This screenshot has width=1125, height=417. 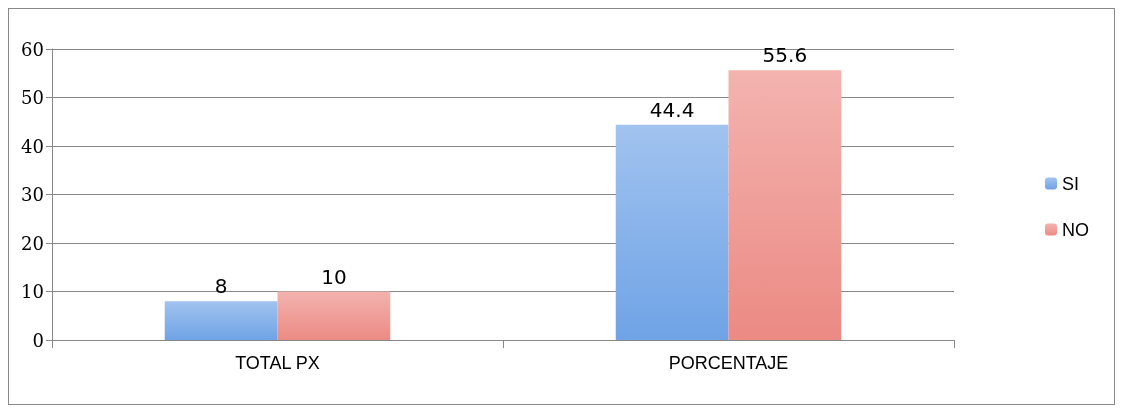 What do you see at coordinates (32, 146) in the screenshot?
I see `y-tick-label: 40` at bounding box center [32, 146].